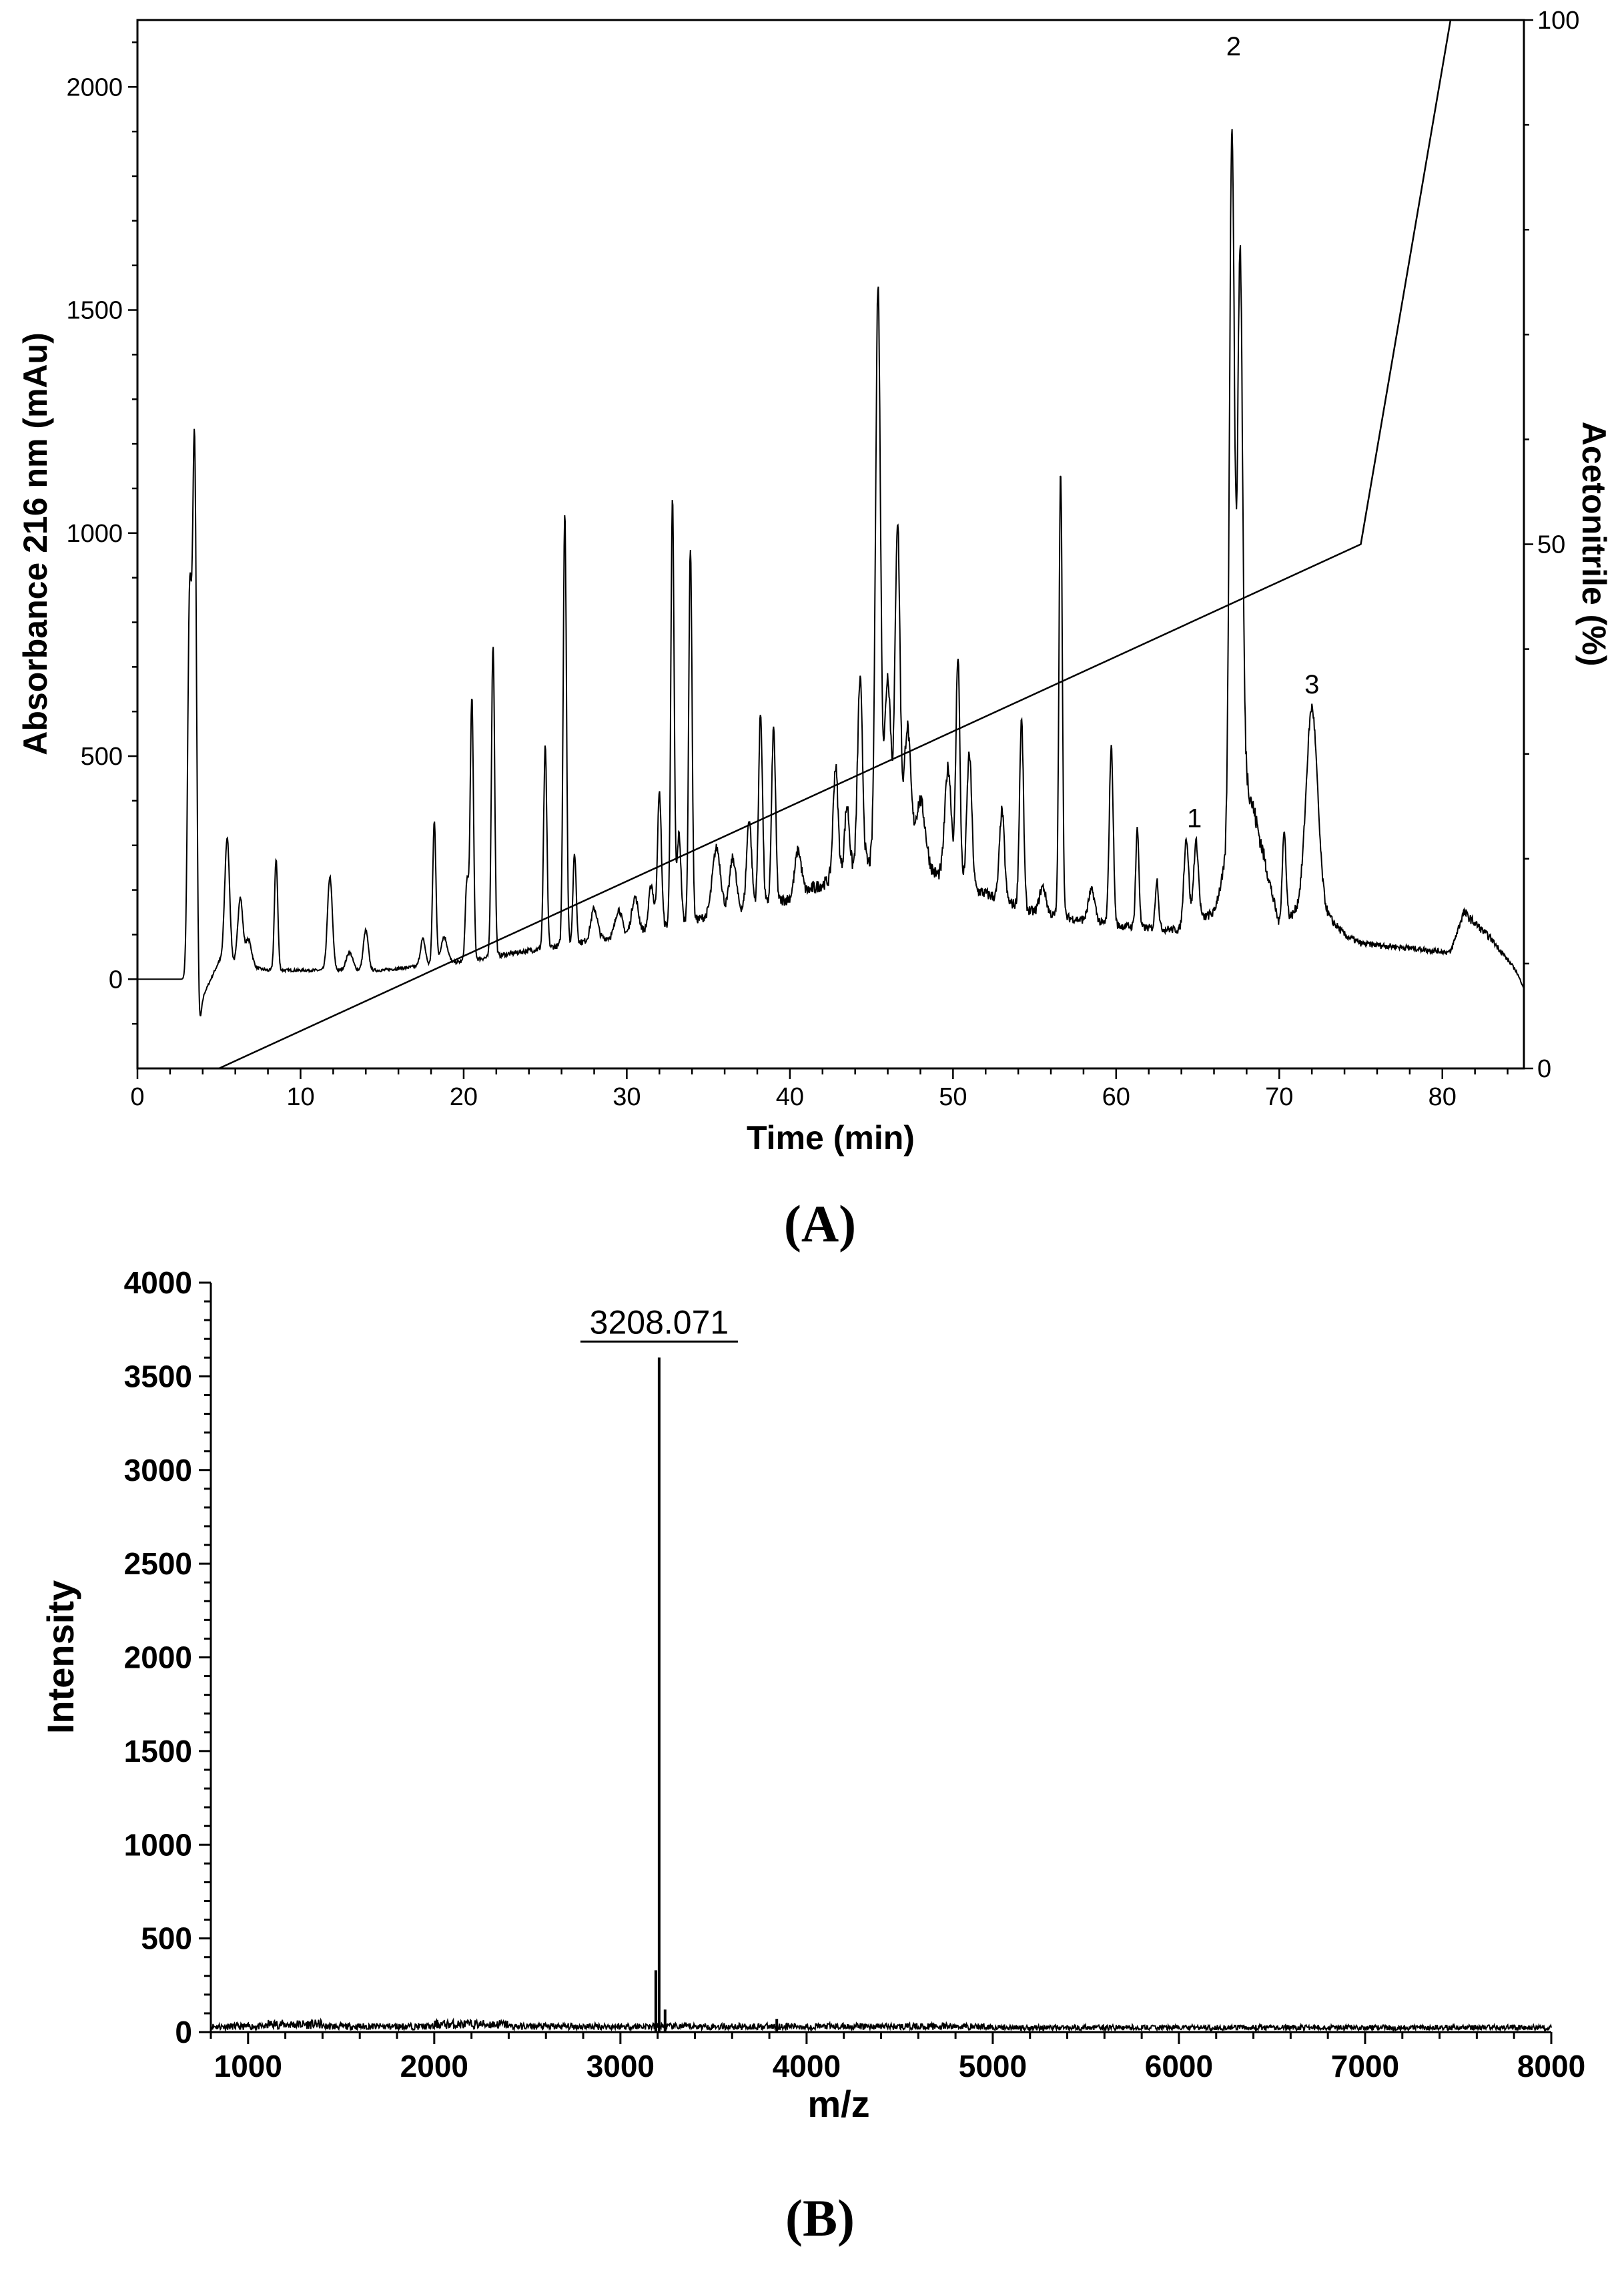 This screenshot has height=2271, width=1624. I want to click on x-tick-label: 5000, so click(993, 2066).